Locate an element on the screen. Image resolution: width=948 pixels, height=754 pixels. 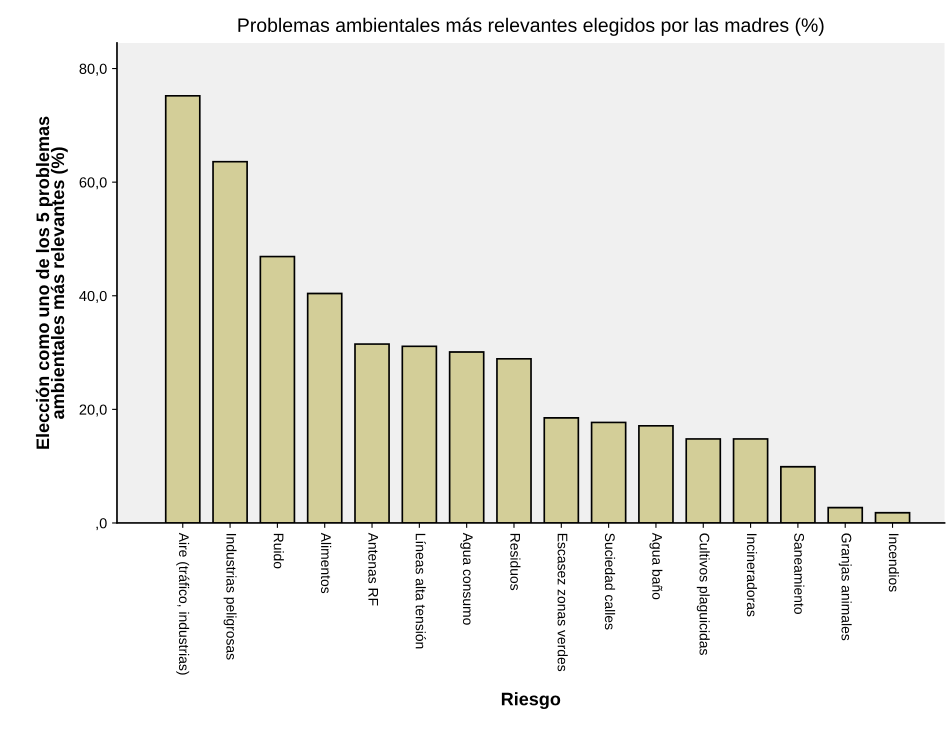
x-tick-label: Antenas RF is located at coordinates (373, 569).